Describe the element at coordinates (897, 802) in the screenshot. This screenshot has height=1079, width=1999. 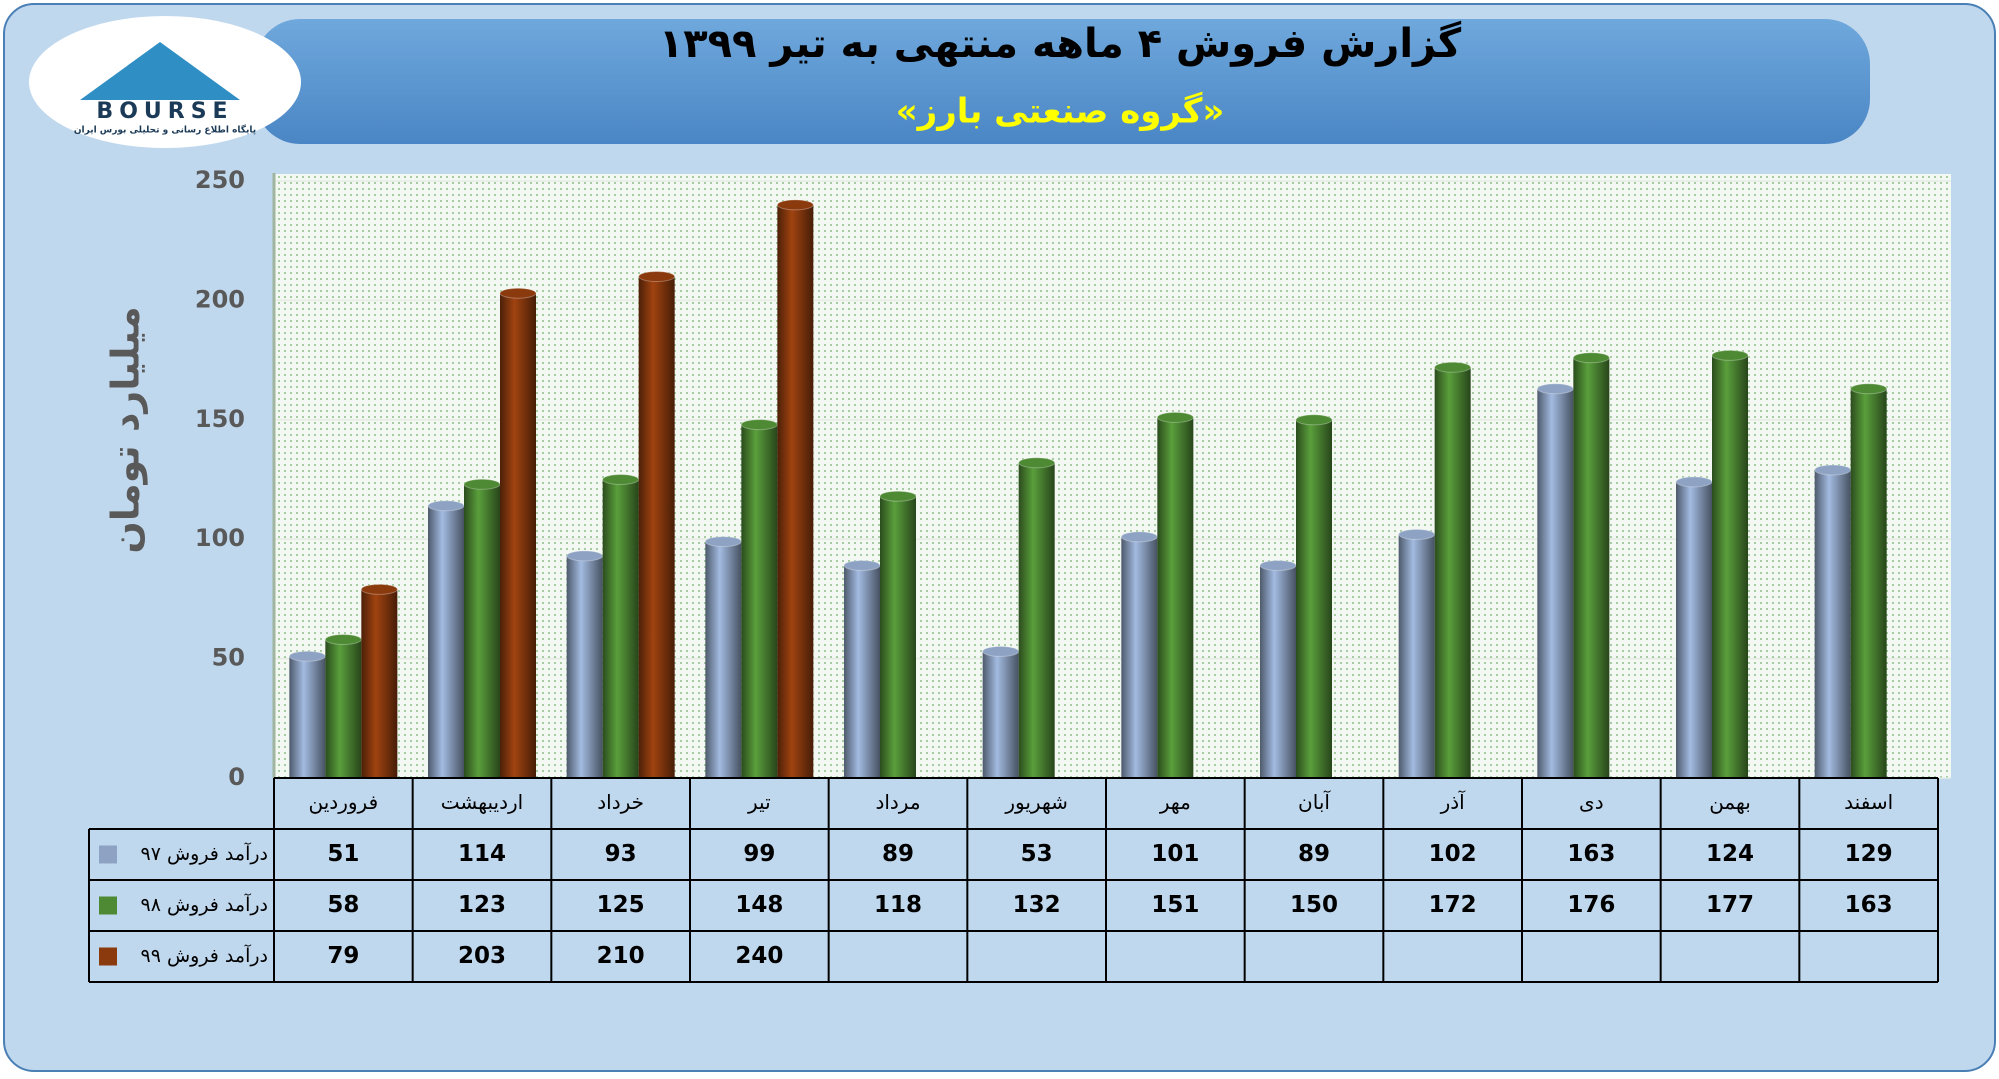
I see `x-tick-label: مرداد` at that location.